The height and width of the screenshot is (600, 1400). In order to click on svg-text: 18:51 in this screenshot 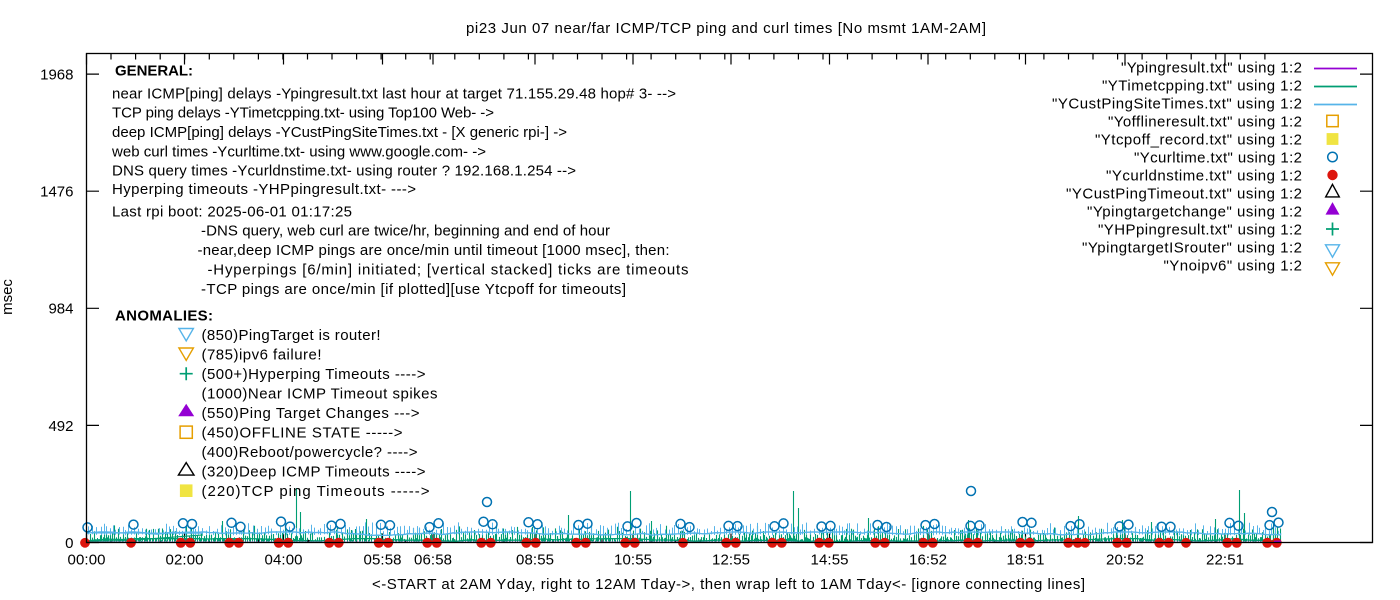, I will do `click(1026, 559)`.